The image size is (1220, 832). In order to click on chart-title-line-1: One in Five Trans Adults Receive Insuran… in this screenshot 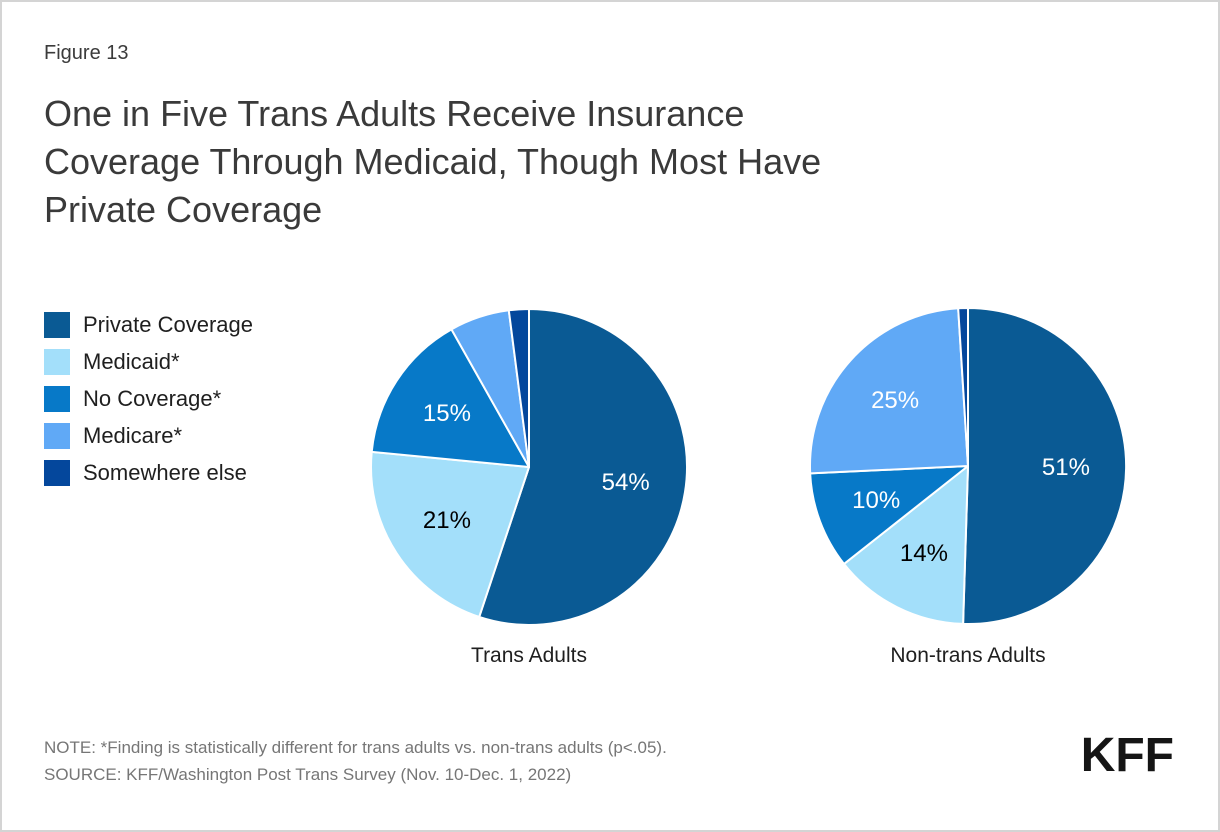, I will do `click(394, 113)`.